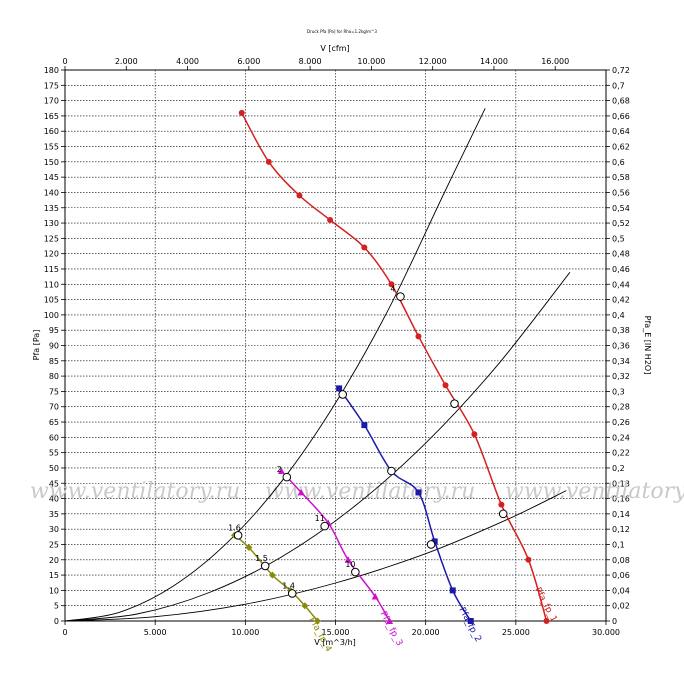 This screenshot has width=684, height=684. What do you see at coordinates (279, 469) in the screenshot?
I see `operating-point-label: 2` at bounding box center [279, 469].